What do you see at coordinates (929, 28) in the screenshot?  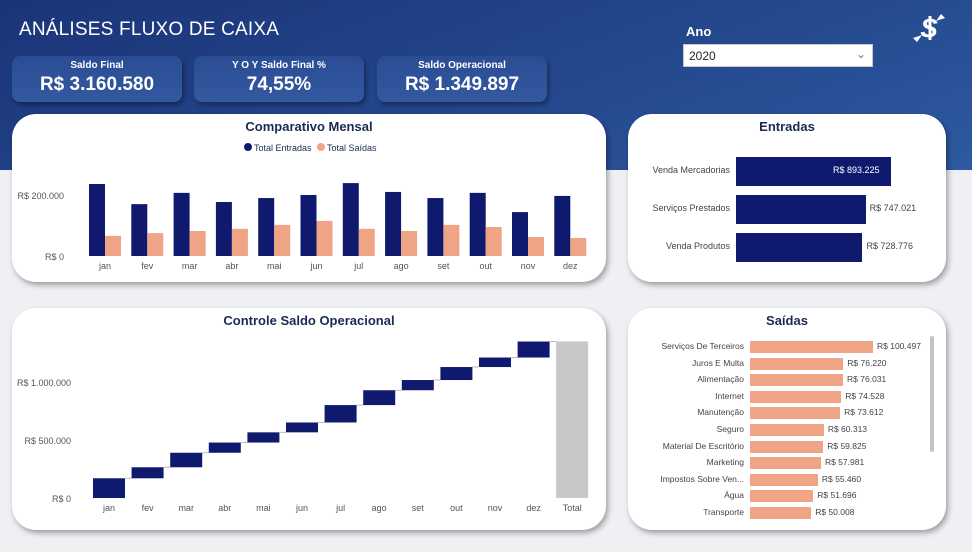 I see `dollar-exchange-icon: S` at bounding box center [929, 28].